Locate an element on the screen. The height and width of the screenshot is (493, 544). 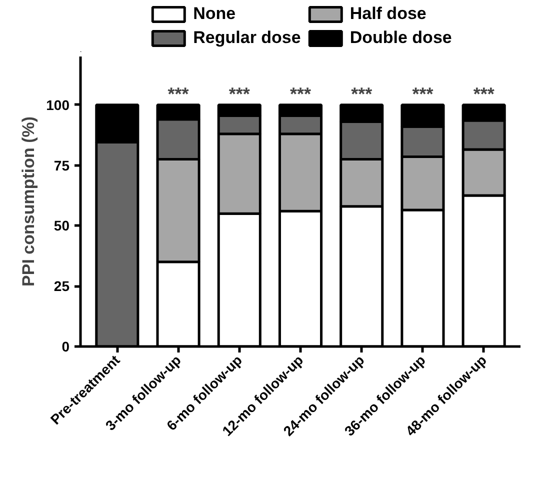
legend-label: None is located at coordinates (214, 14).